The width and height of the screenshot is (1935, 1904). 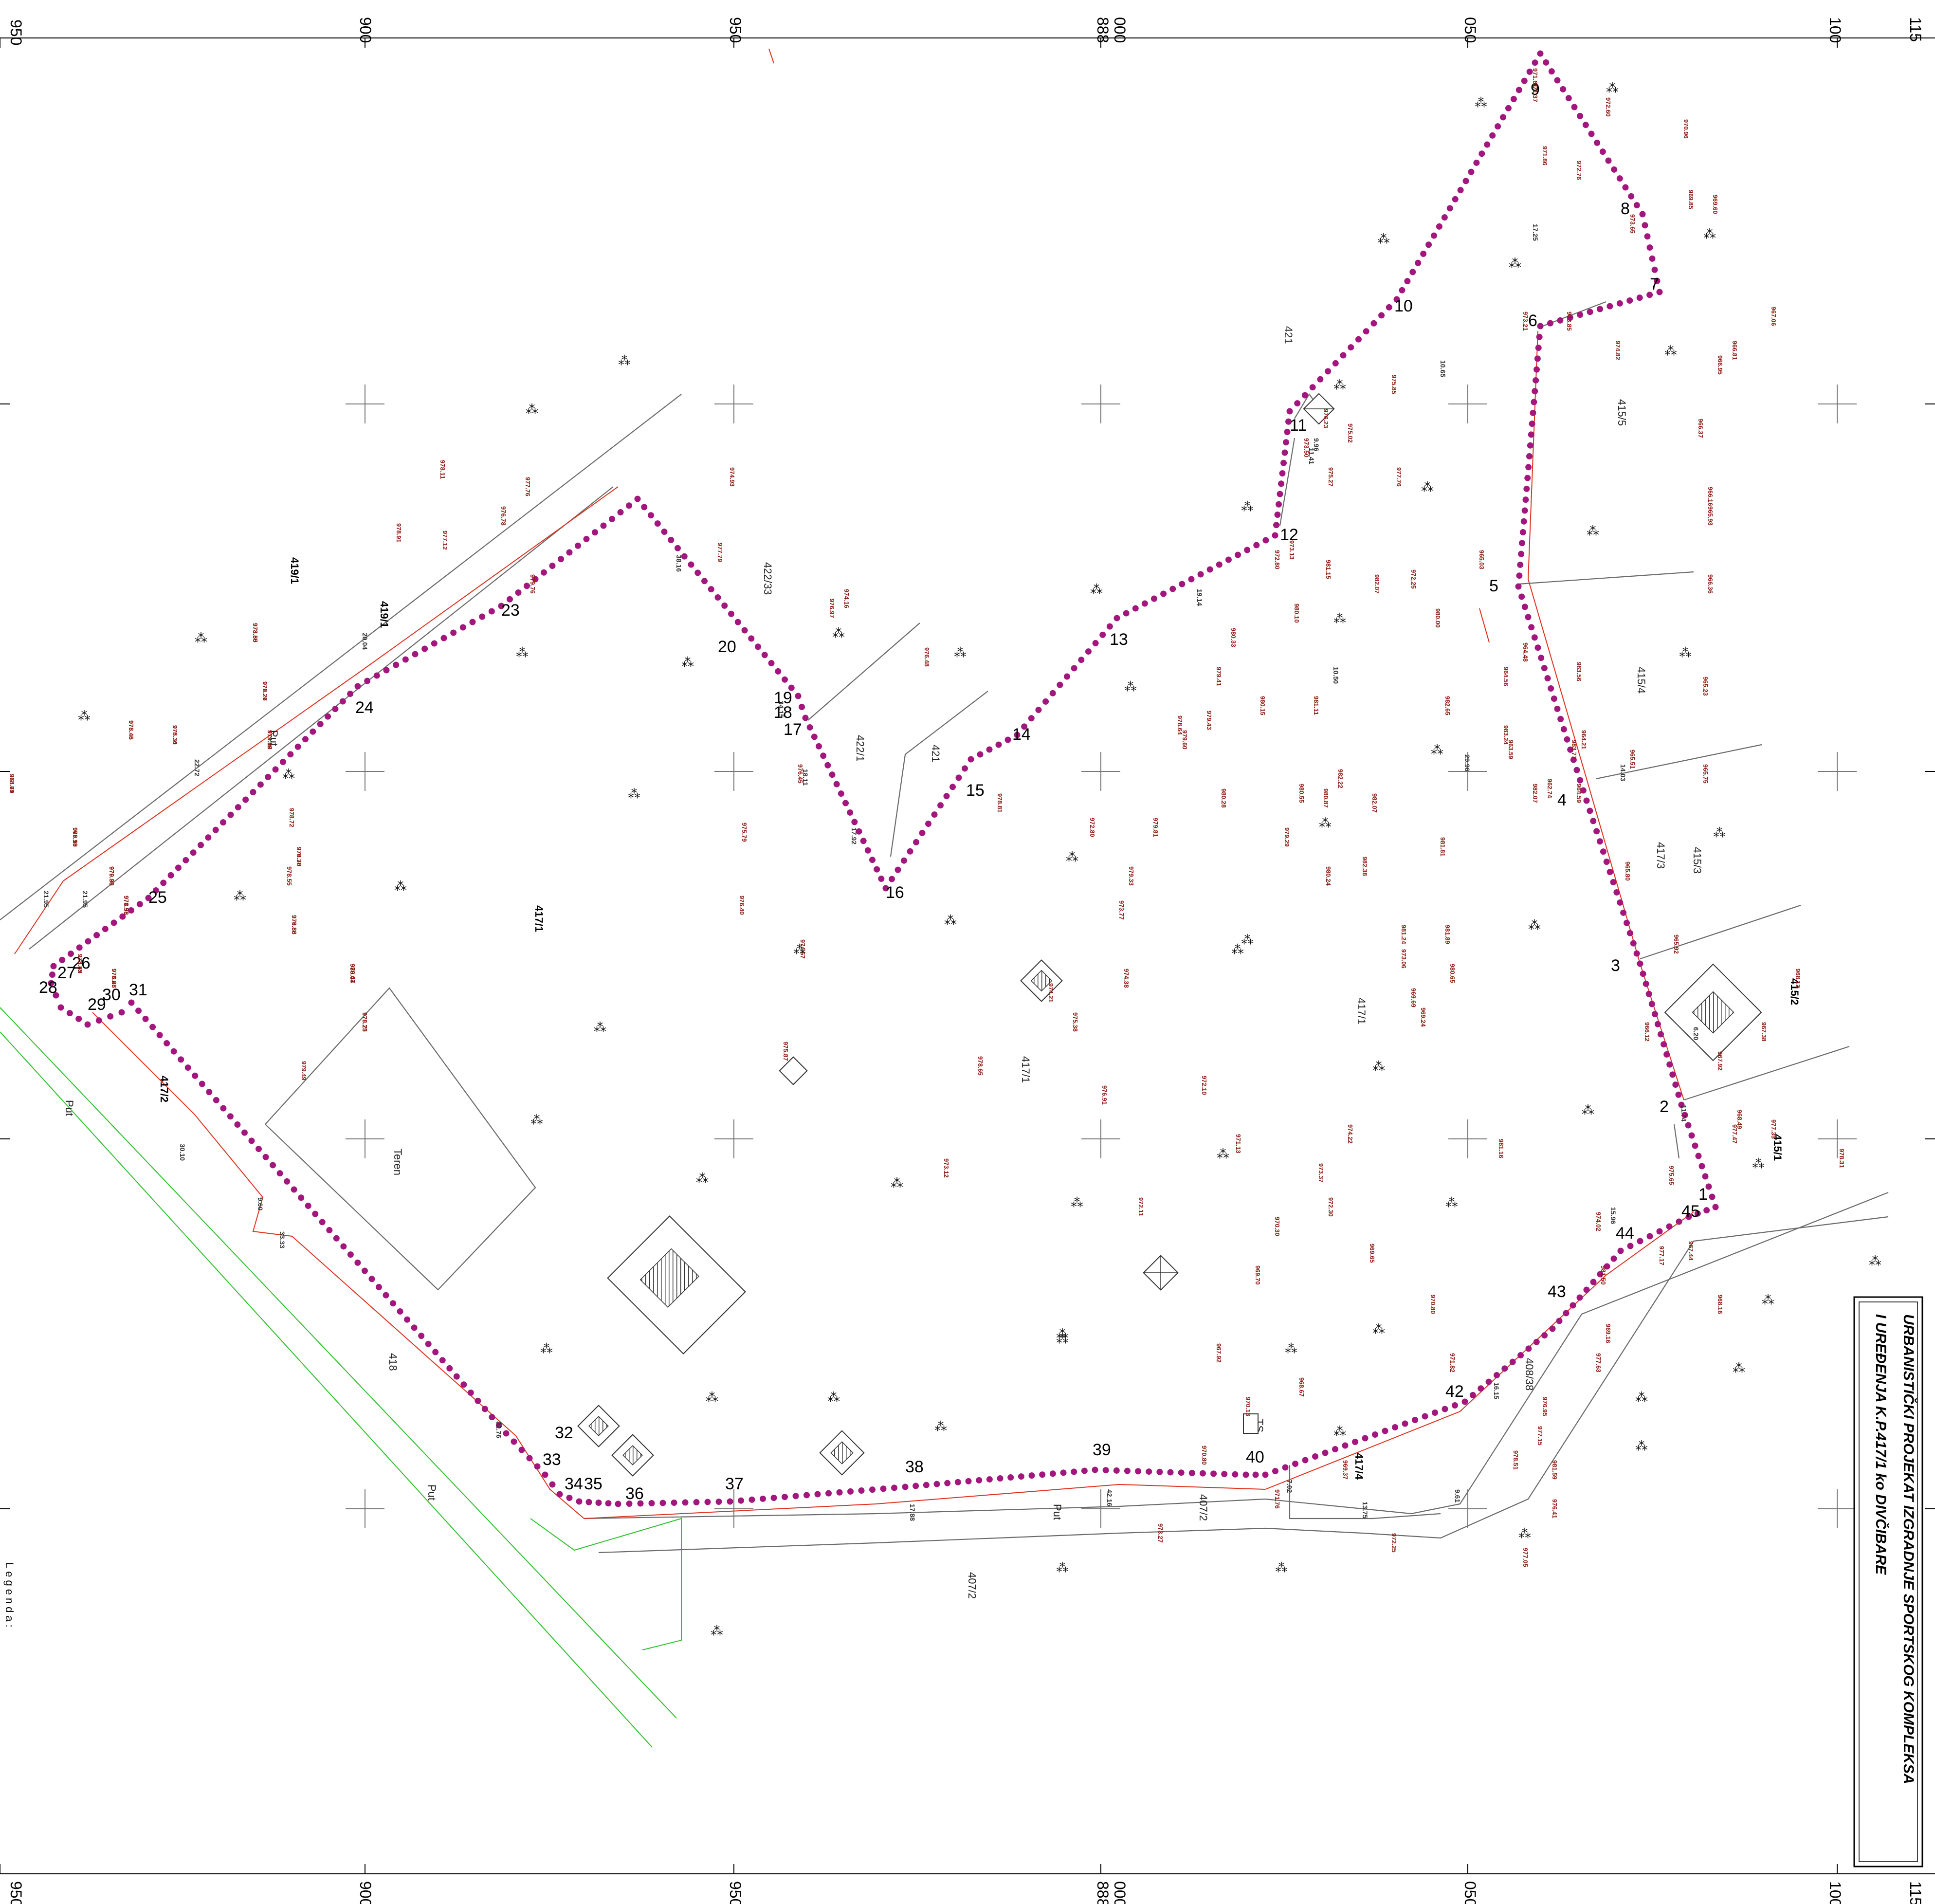 What do you see at coordinates (1233, 637) in the screenshot?
I see `elevation-label: 980.33` at bounding box center [1233, 637].